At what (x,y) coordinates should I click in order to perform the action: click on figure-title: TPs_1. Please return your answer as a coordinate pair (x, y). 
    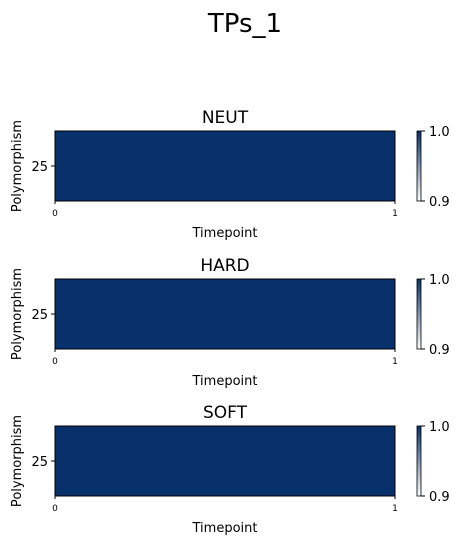
    Looking at the image, I should click on (244, 24).